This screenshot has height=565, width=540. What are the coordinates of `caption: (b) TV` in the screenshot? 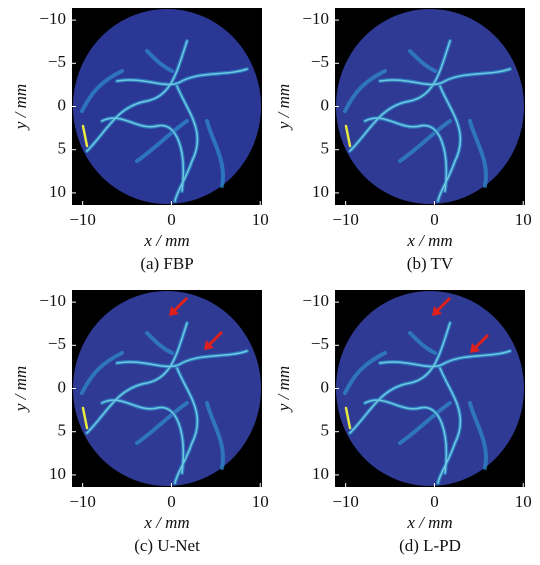 It's located at (430, 263).